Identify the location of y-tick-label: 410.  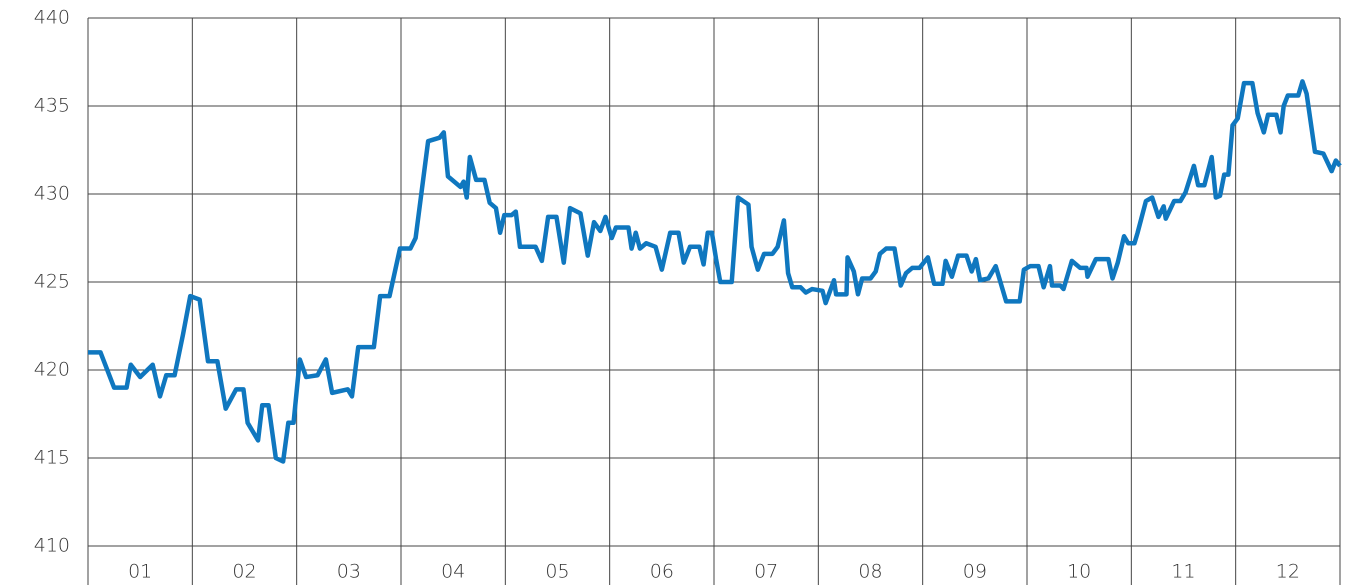
(52, 546).